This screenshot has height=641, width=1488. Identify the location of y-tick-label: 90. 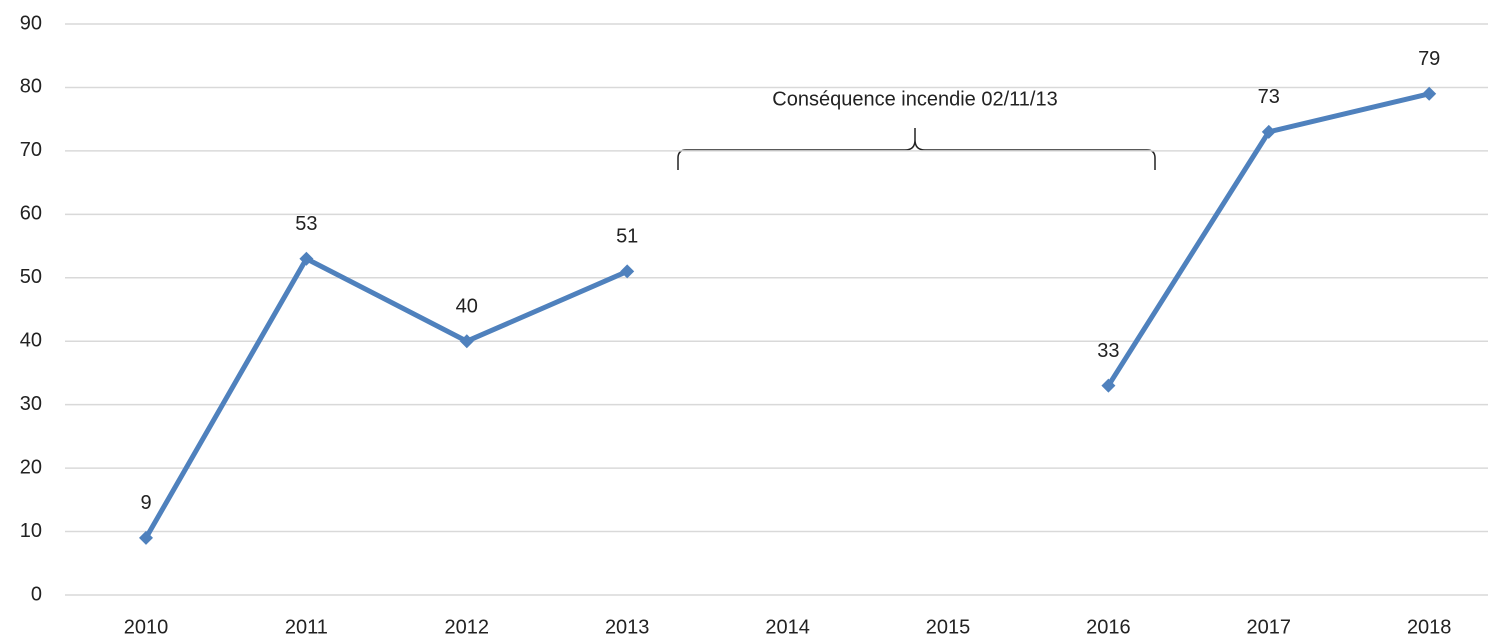
(31, 23).